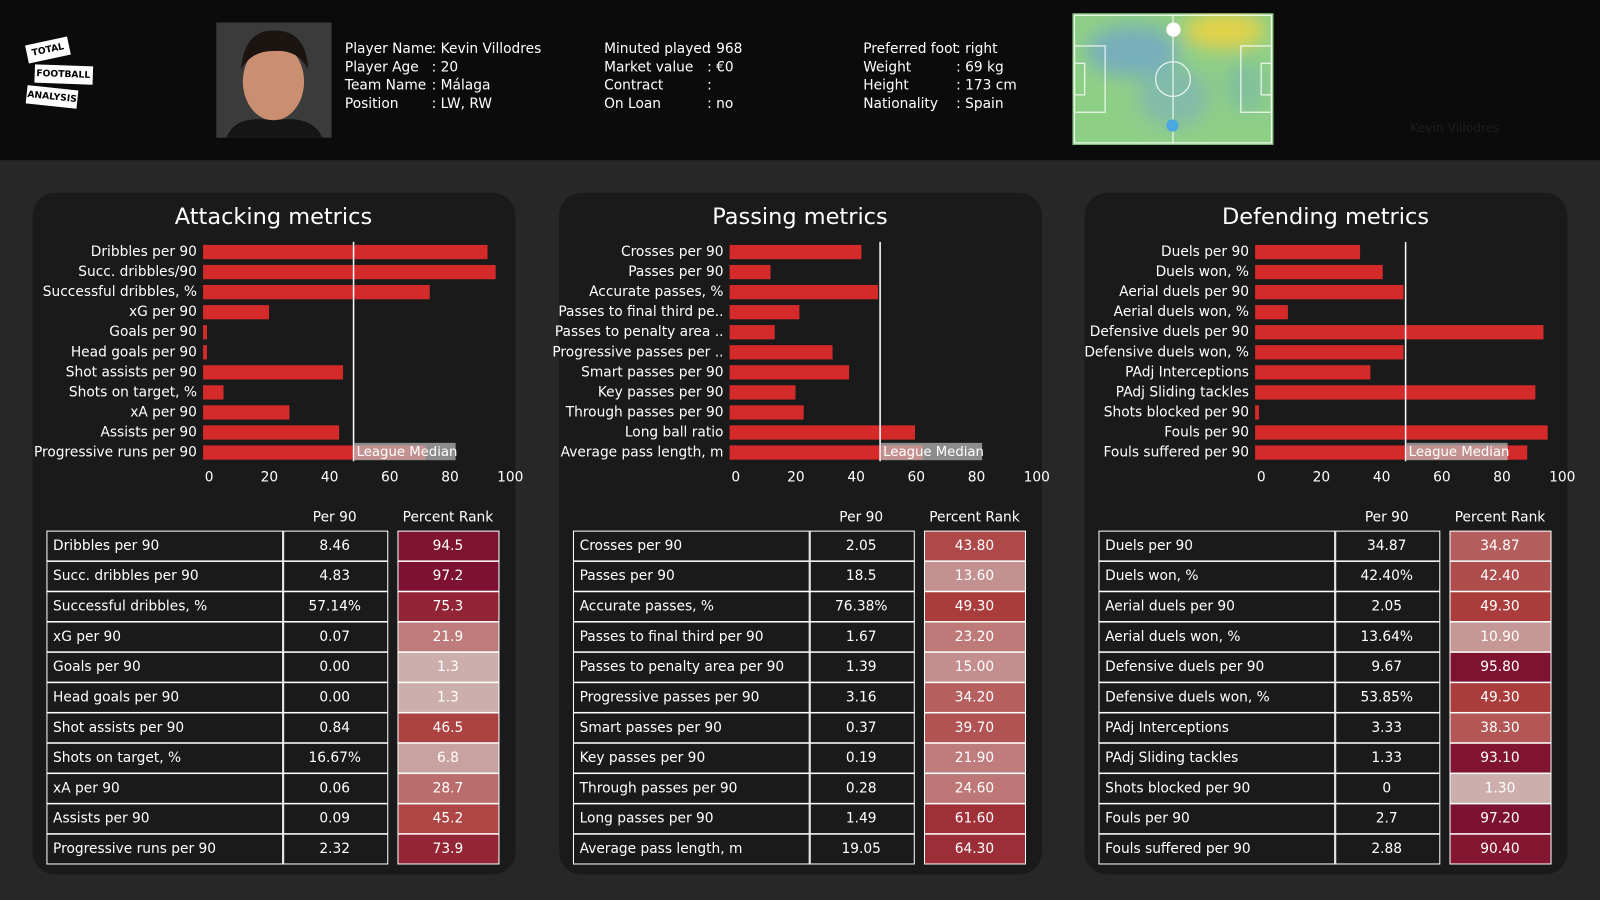  Describe the element at coordinates (632, 104) in the screenshot. I see `info-label: On Loan` at that location.